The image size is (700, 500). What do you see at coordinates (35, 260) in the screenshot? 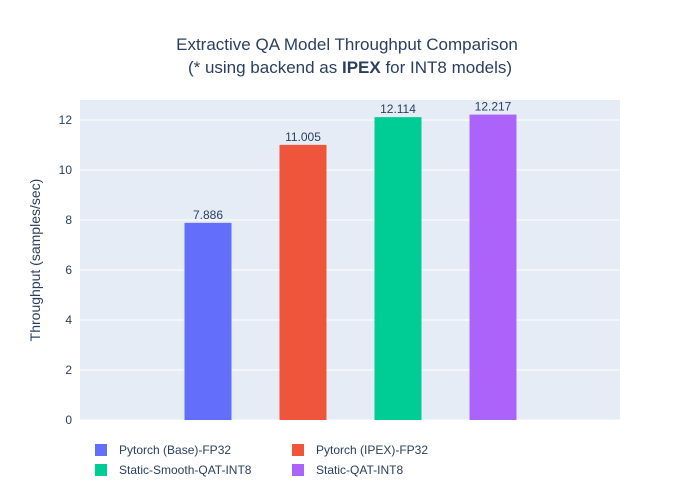
I see `y-axis-label: Throughput (samples/sec)` at bounding box center [35, 260].